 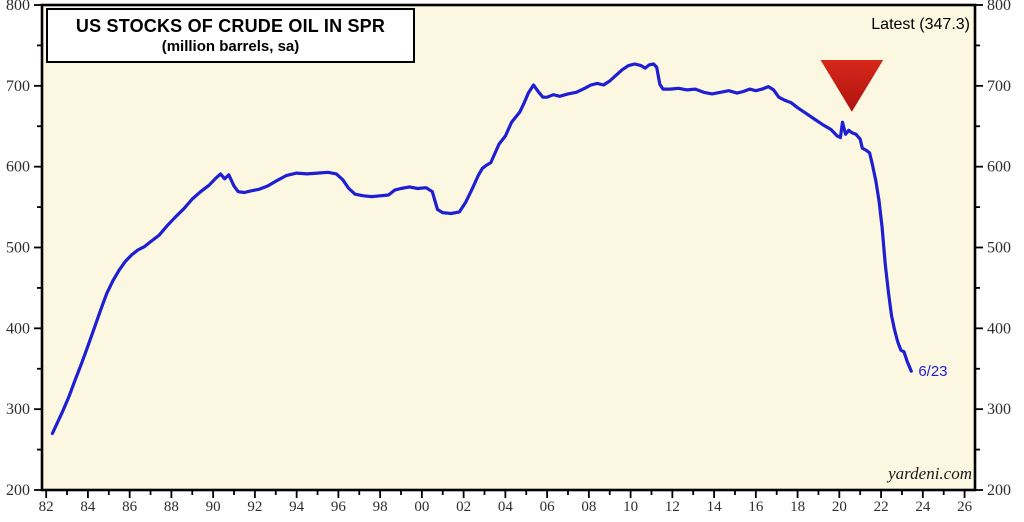 I want to click on x-axis-label: 24, so click(x=923, y=507).